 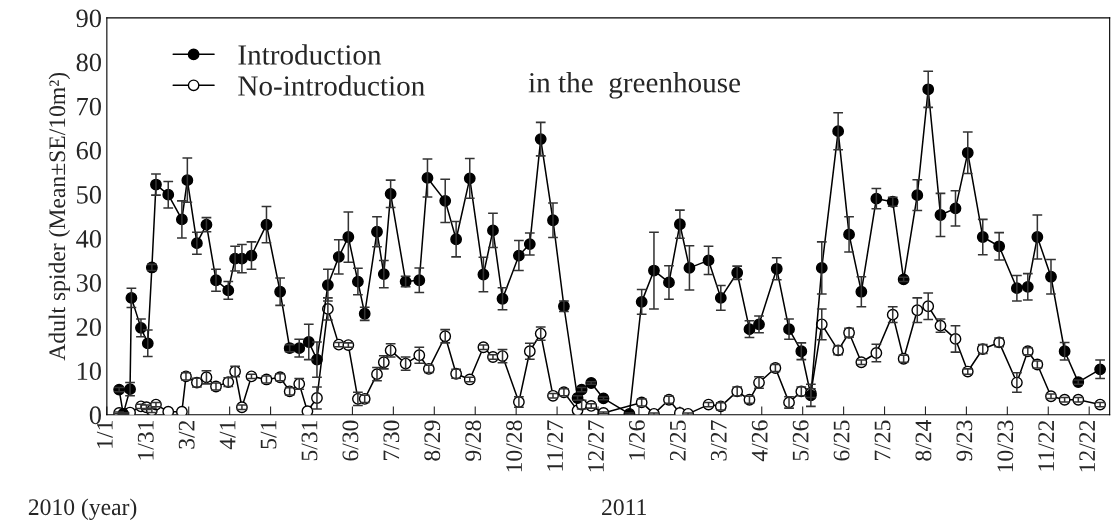 What do you see at coordinates (1046, 445) in the screenshot?
I see `x-tick-label: 11/22` at bounding box center [1046, 445].